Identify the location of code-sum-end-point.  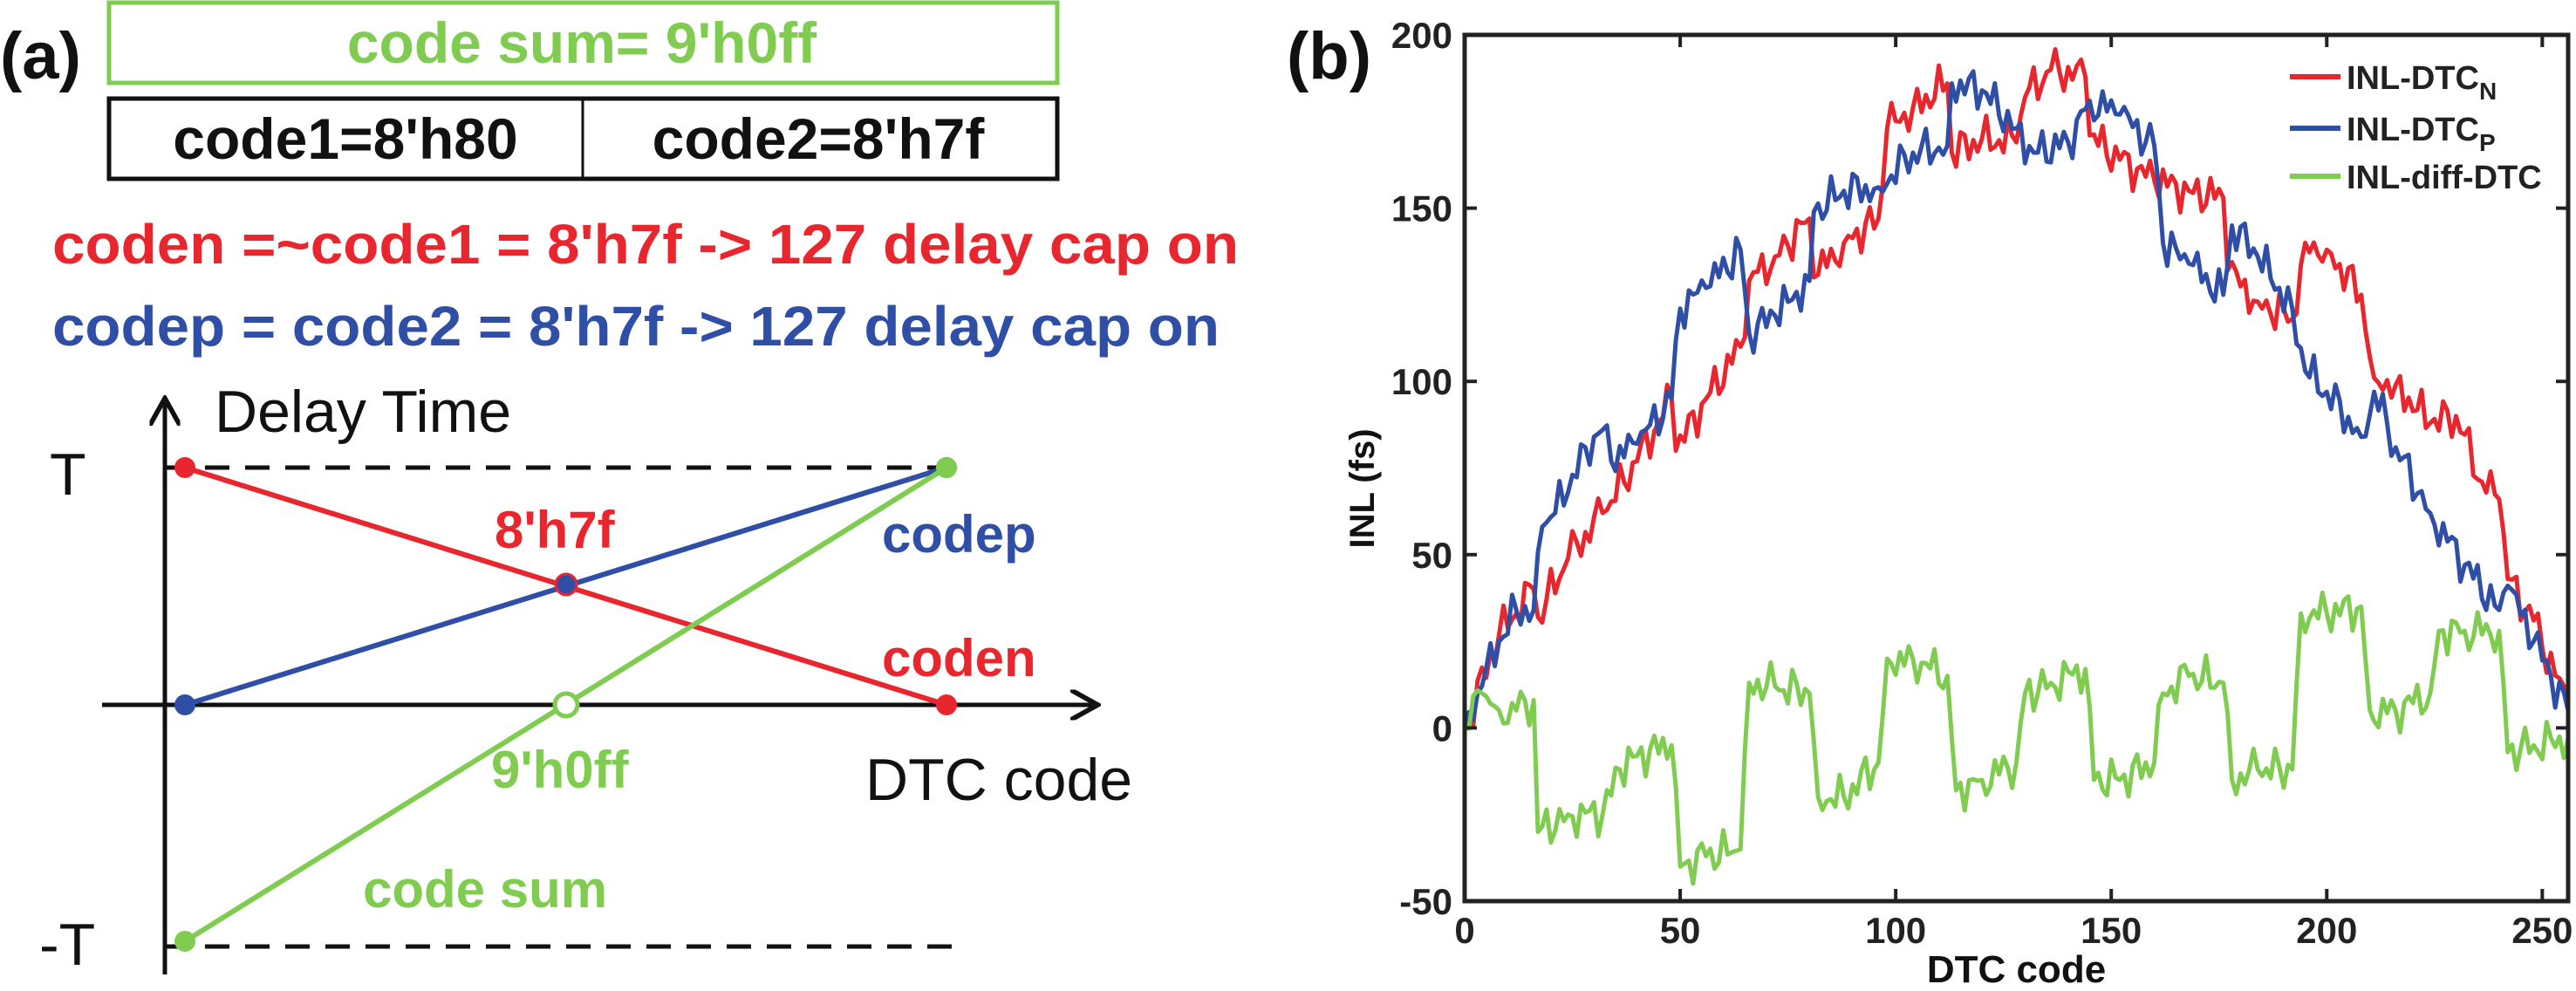
(946, 467).